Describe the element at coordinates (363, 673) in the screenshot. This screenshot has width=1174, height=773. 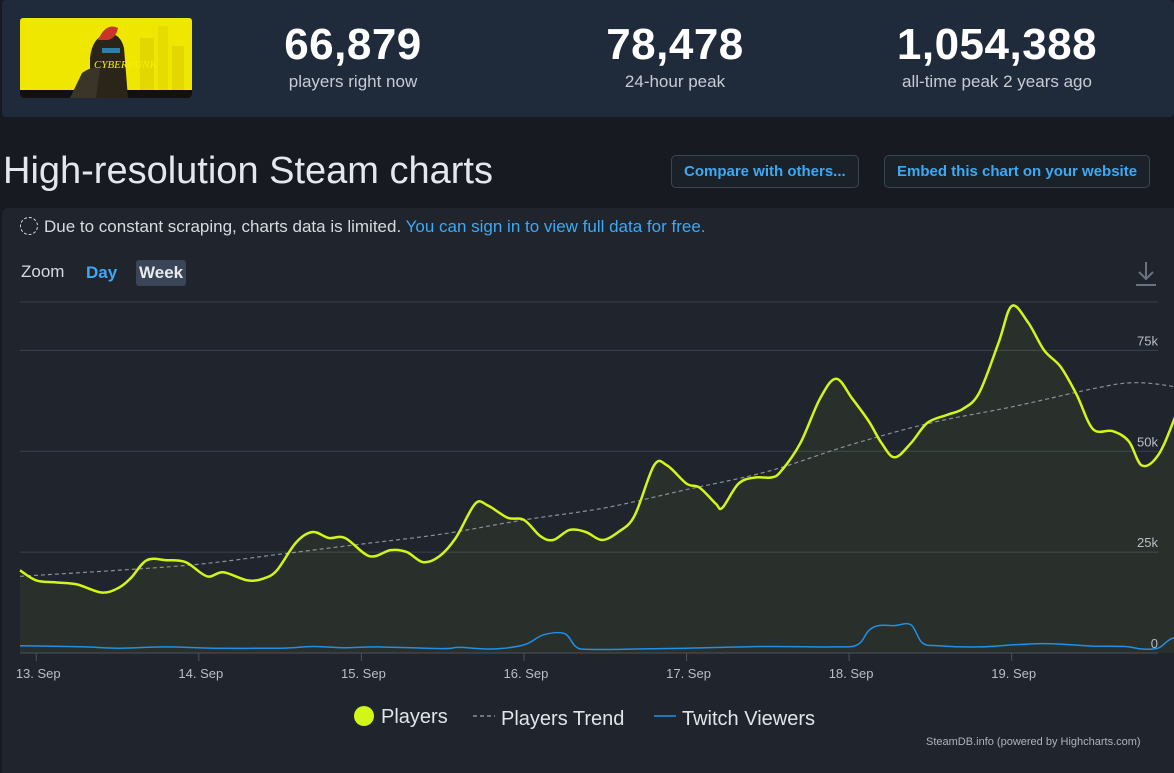
I see `x-tick-label: 15. Sep` at that location.